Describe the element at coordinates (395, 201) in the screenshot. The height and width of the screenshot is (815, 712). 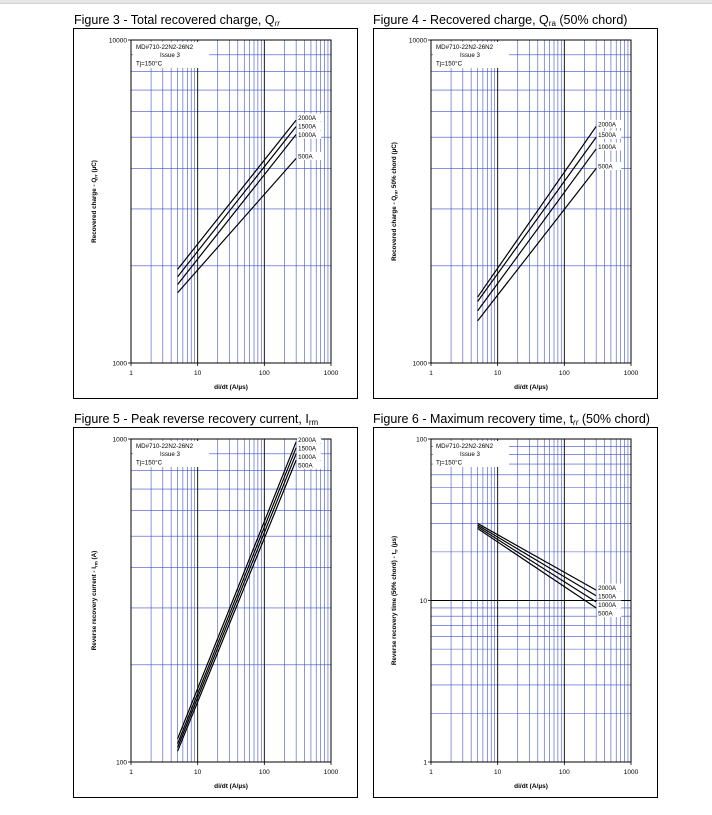
I see `y-axis-label: Recovered charge - Qra, 50% chord (µC)` at that location.